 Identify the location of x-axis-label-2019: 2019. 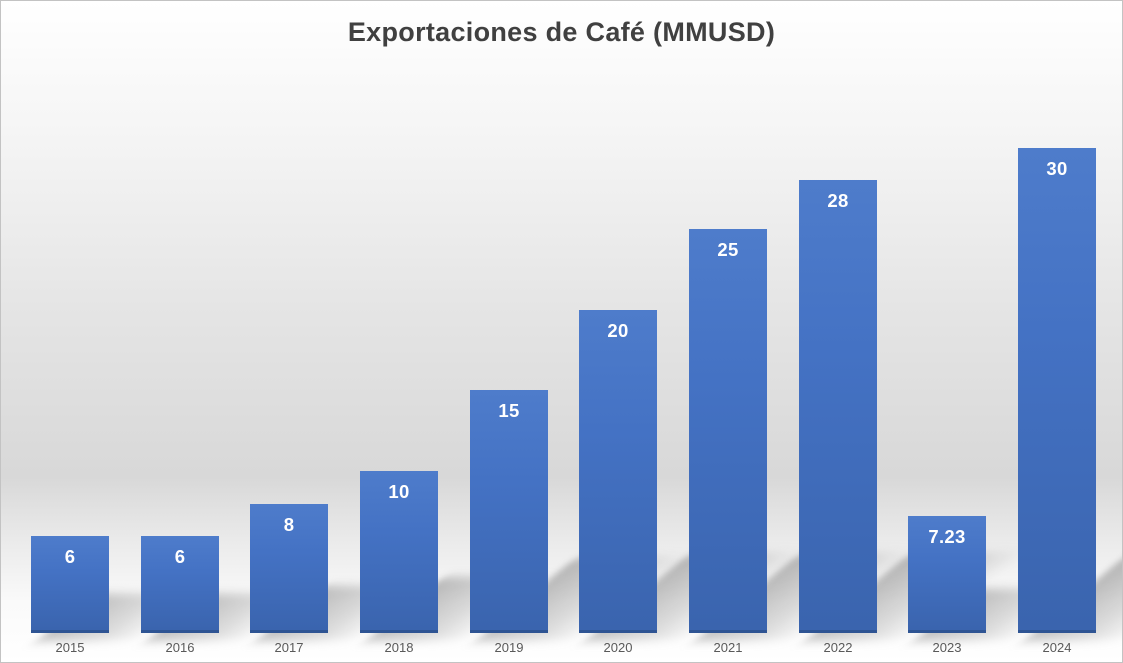
(509, 647).